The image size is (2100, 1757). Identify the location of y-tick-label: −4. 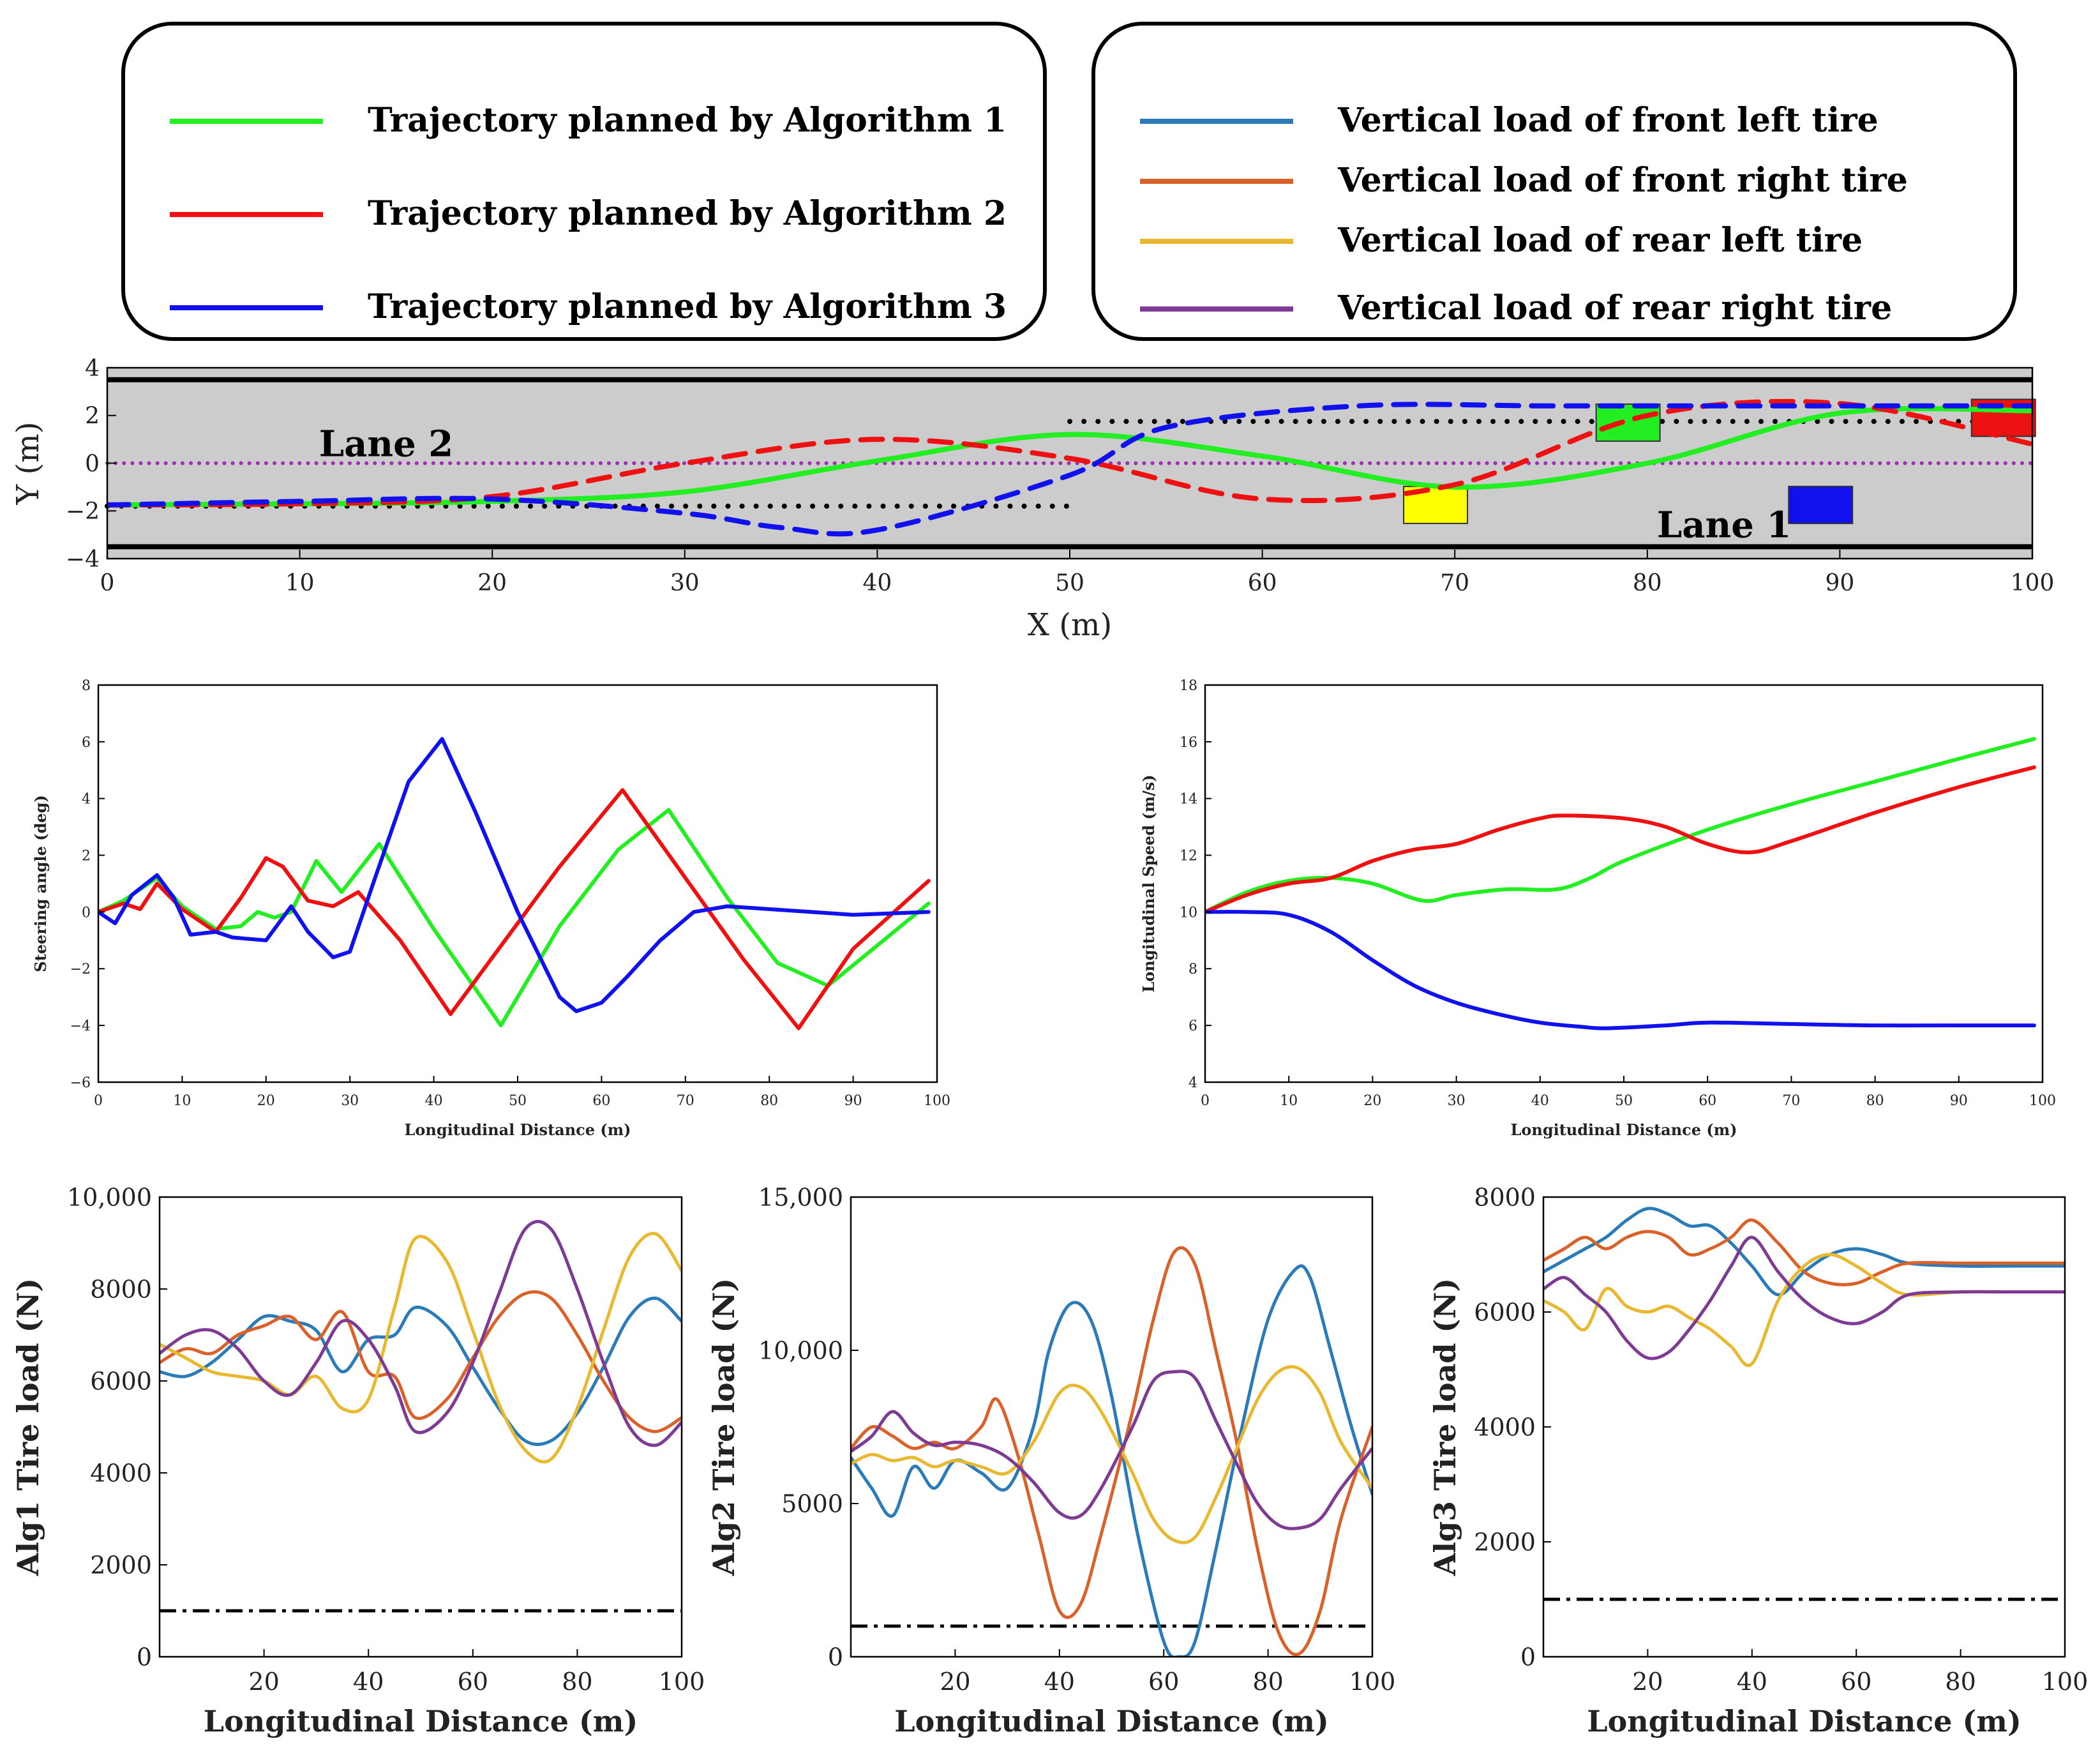
(83, 560).